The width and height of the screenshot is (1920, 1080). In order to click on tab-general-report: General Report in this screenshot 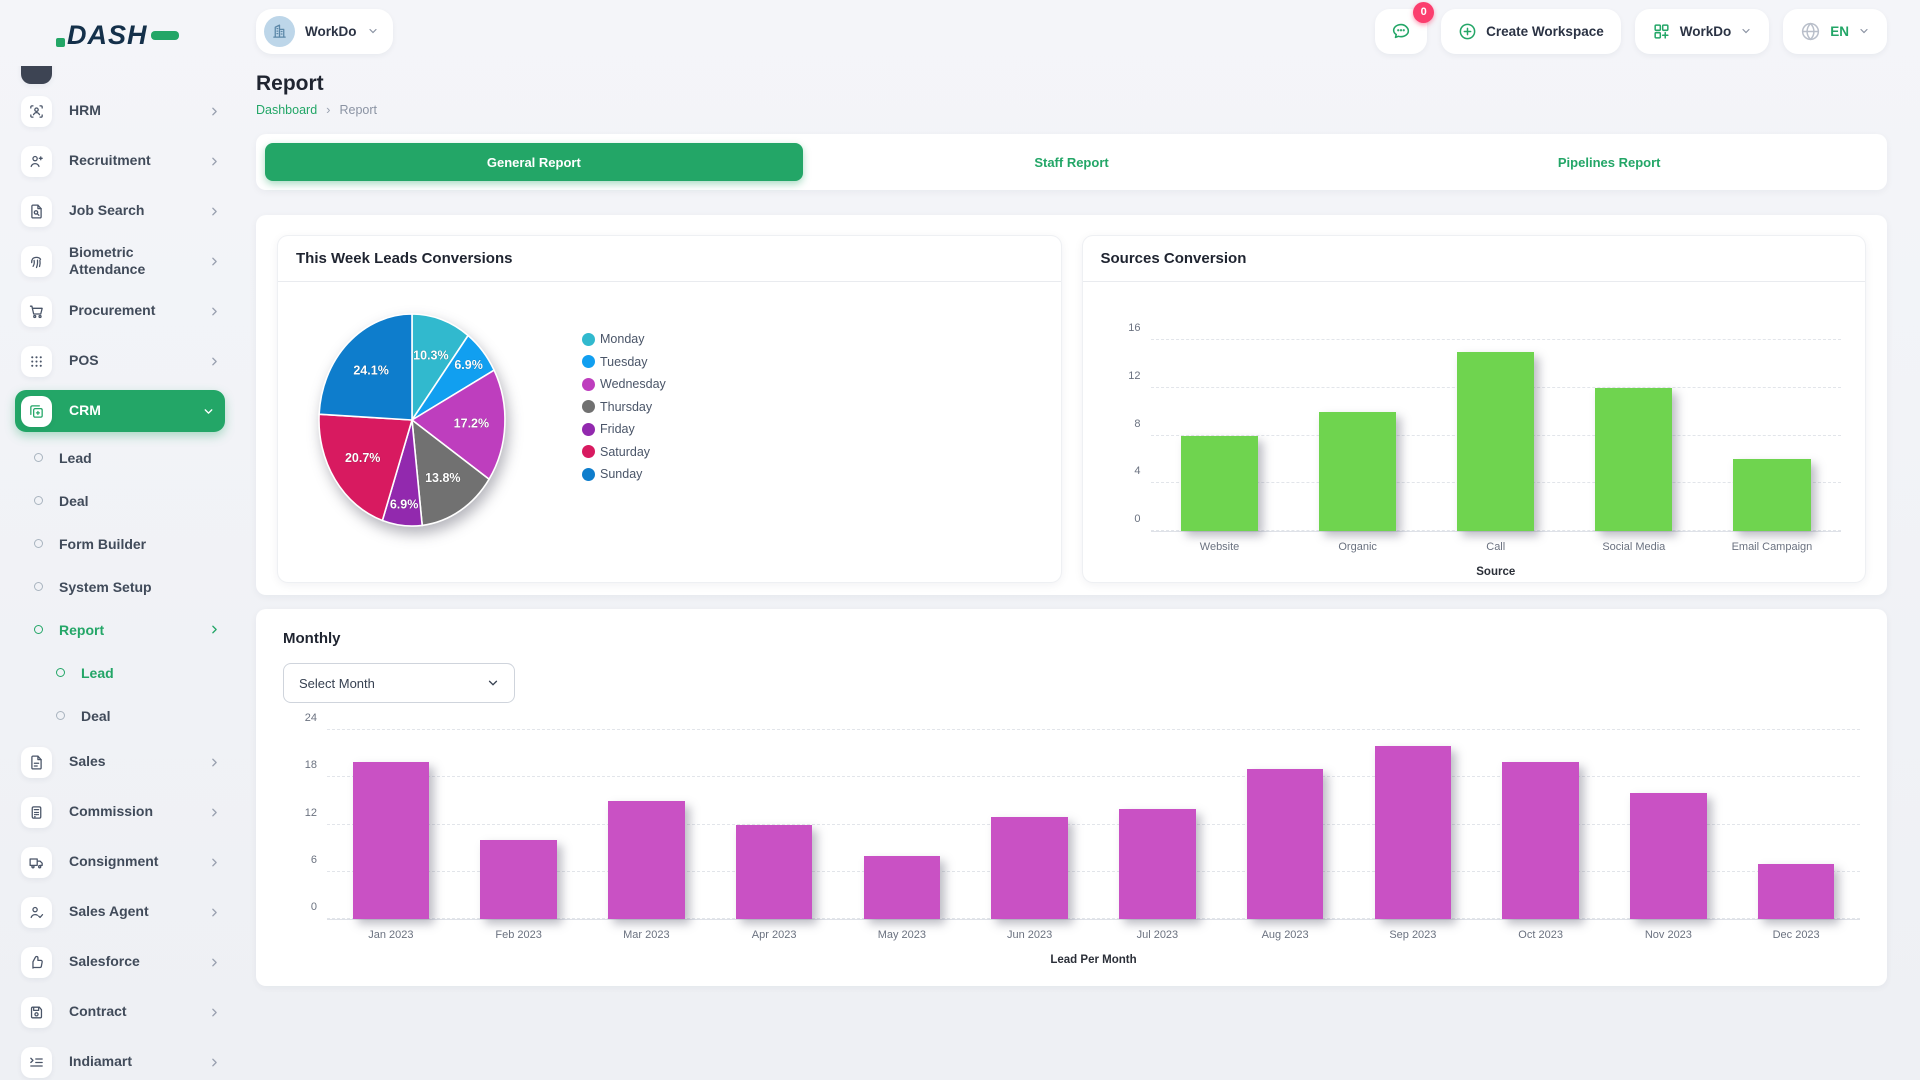, I will do `click(534, 162)`.